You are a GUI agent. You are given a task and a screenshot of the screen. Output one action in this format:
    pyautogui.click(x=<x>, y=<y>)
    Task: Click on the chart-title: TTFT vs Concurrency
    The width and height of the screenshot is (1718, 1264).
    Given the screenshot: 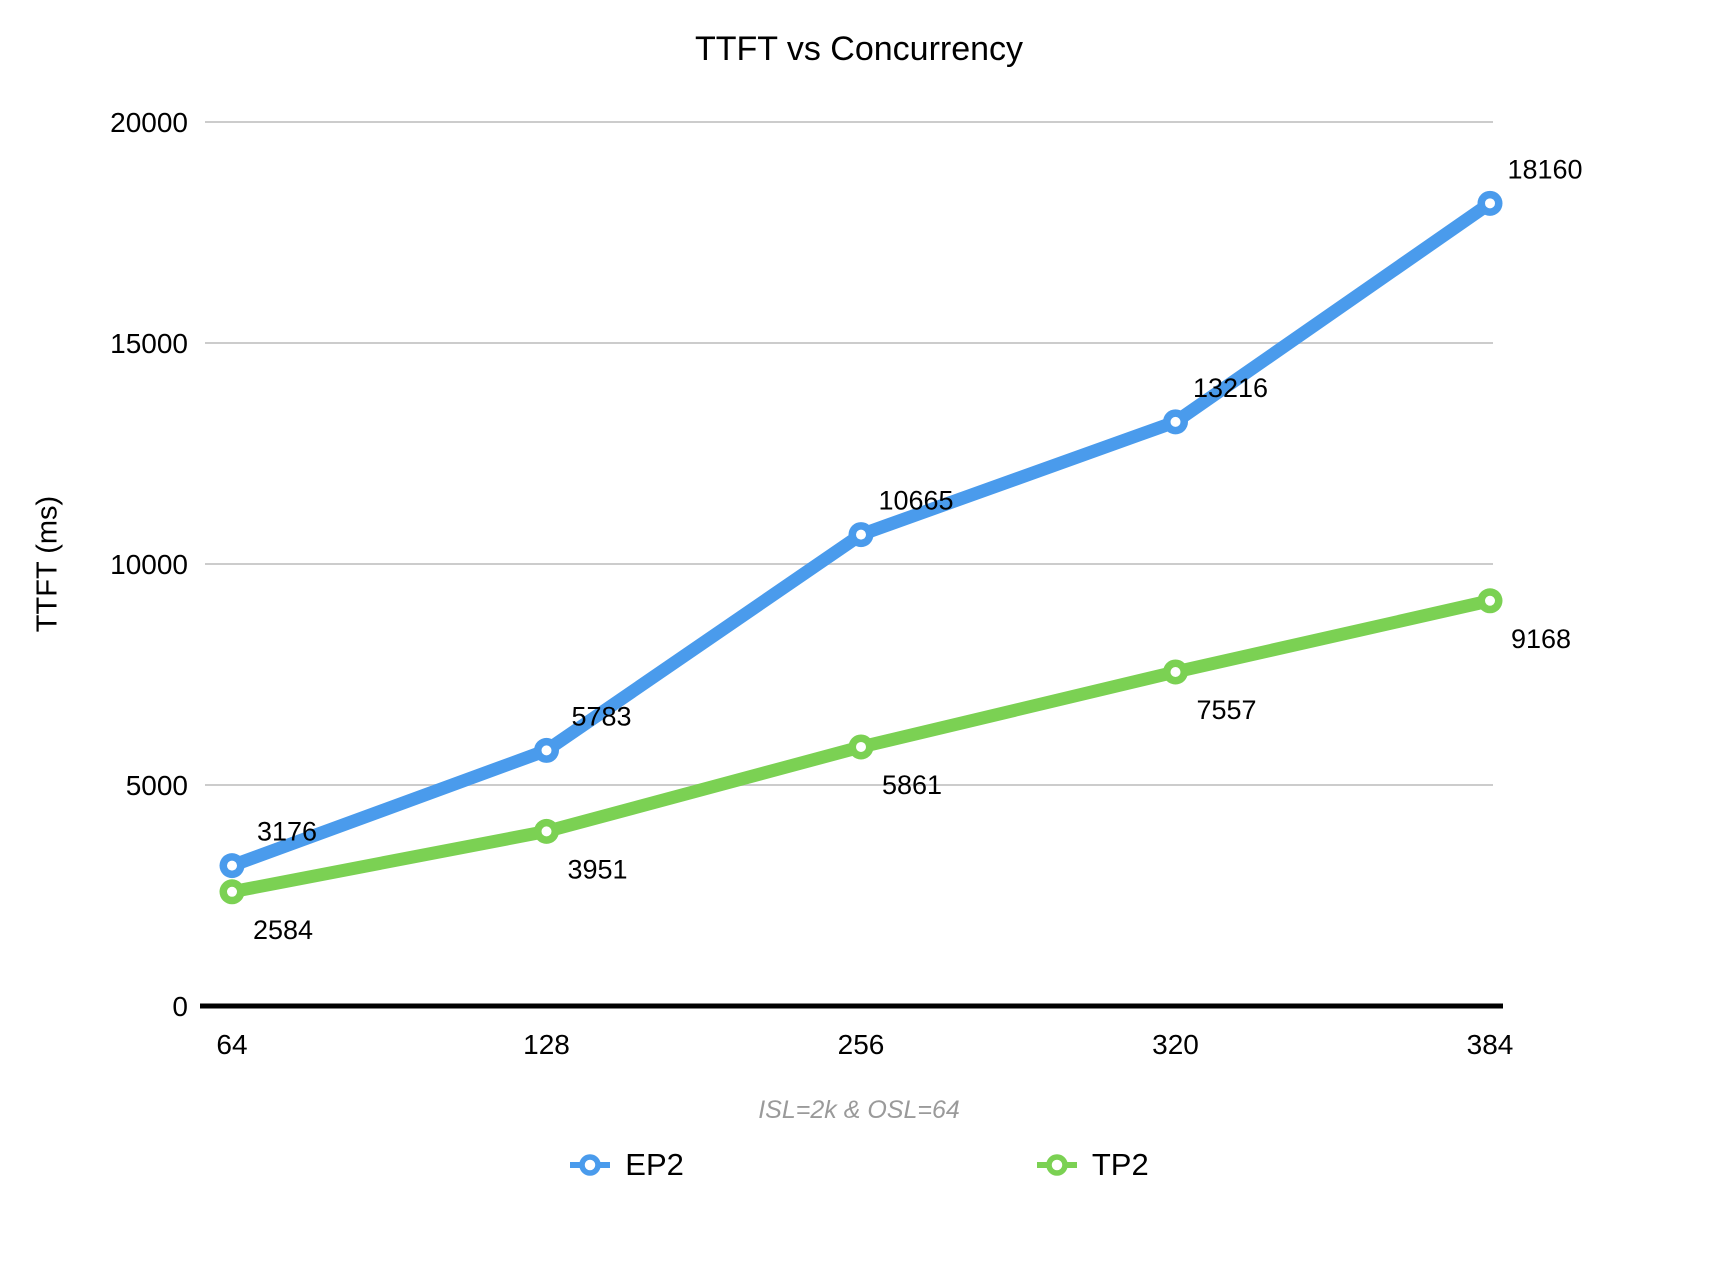 What is the action you would take?
    pyautogui.click(x=859, y=49)
    